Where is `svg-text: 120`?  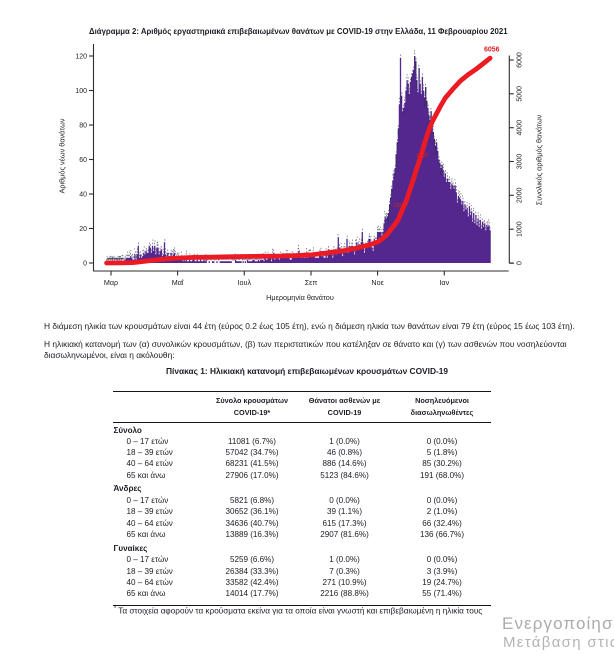
svg-text: 120 is located at coordinates (81, 56).